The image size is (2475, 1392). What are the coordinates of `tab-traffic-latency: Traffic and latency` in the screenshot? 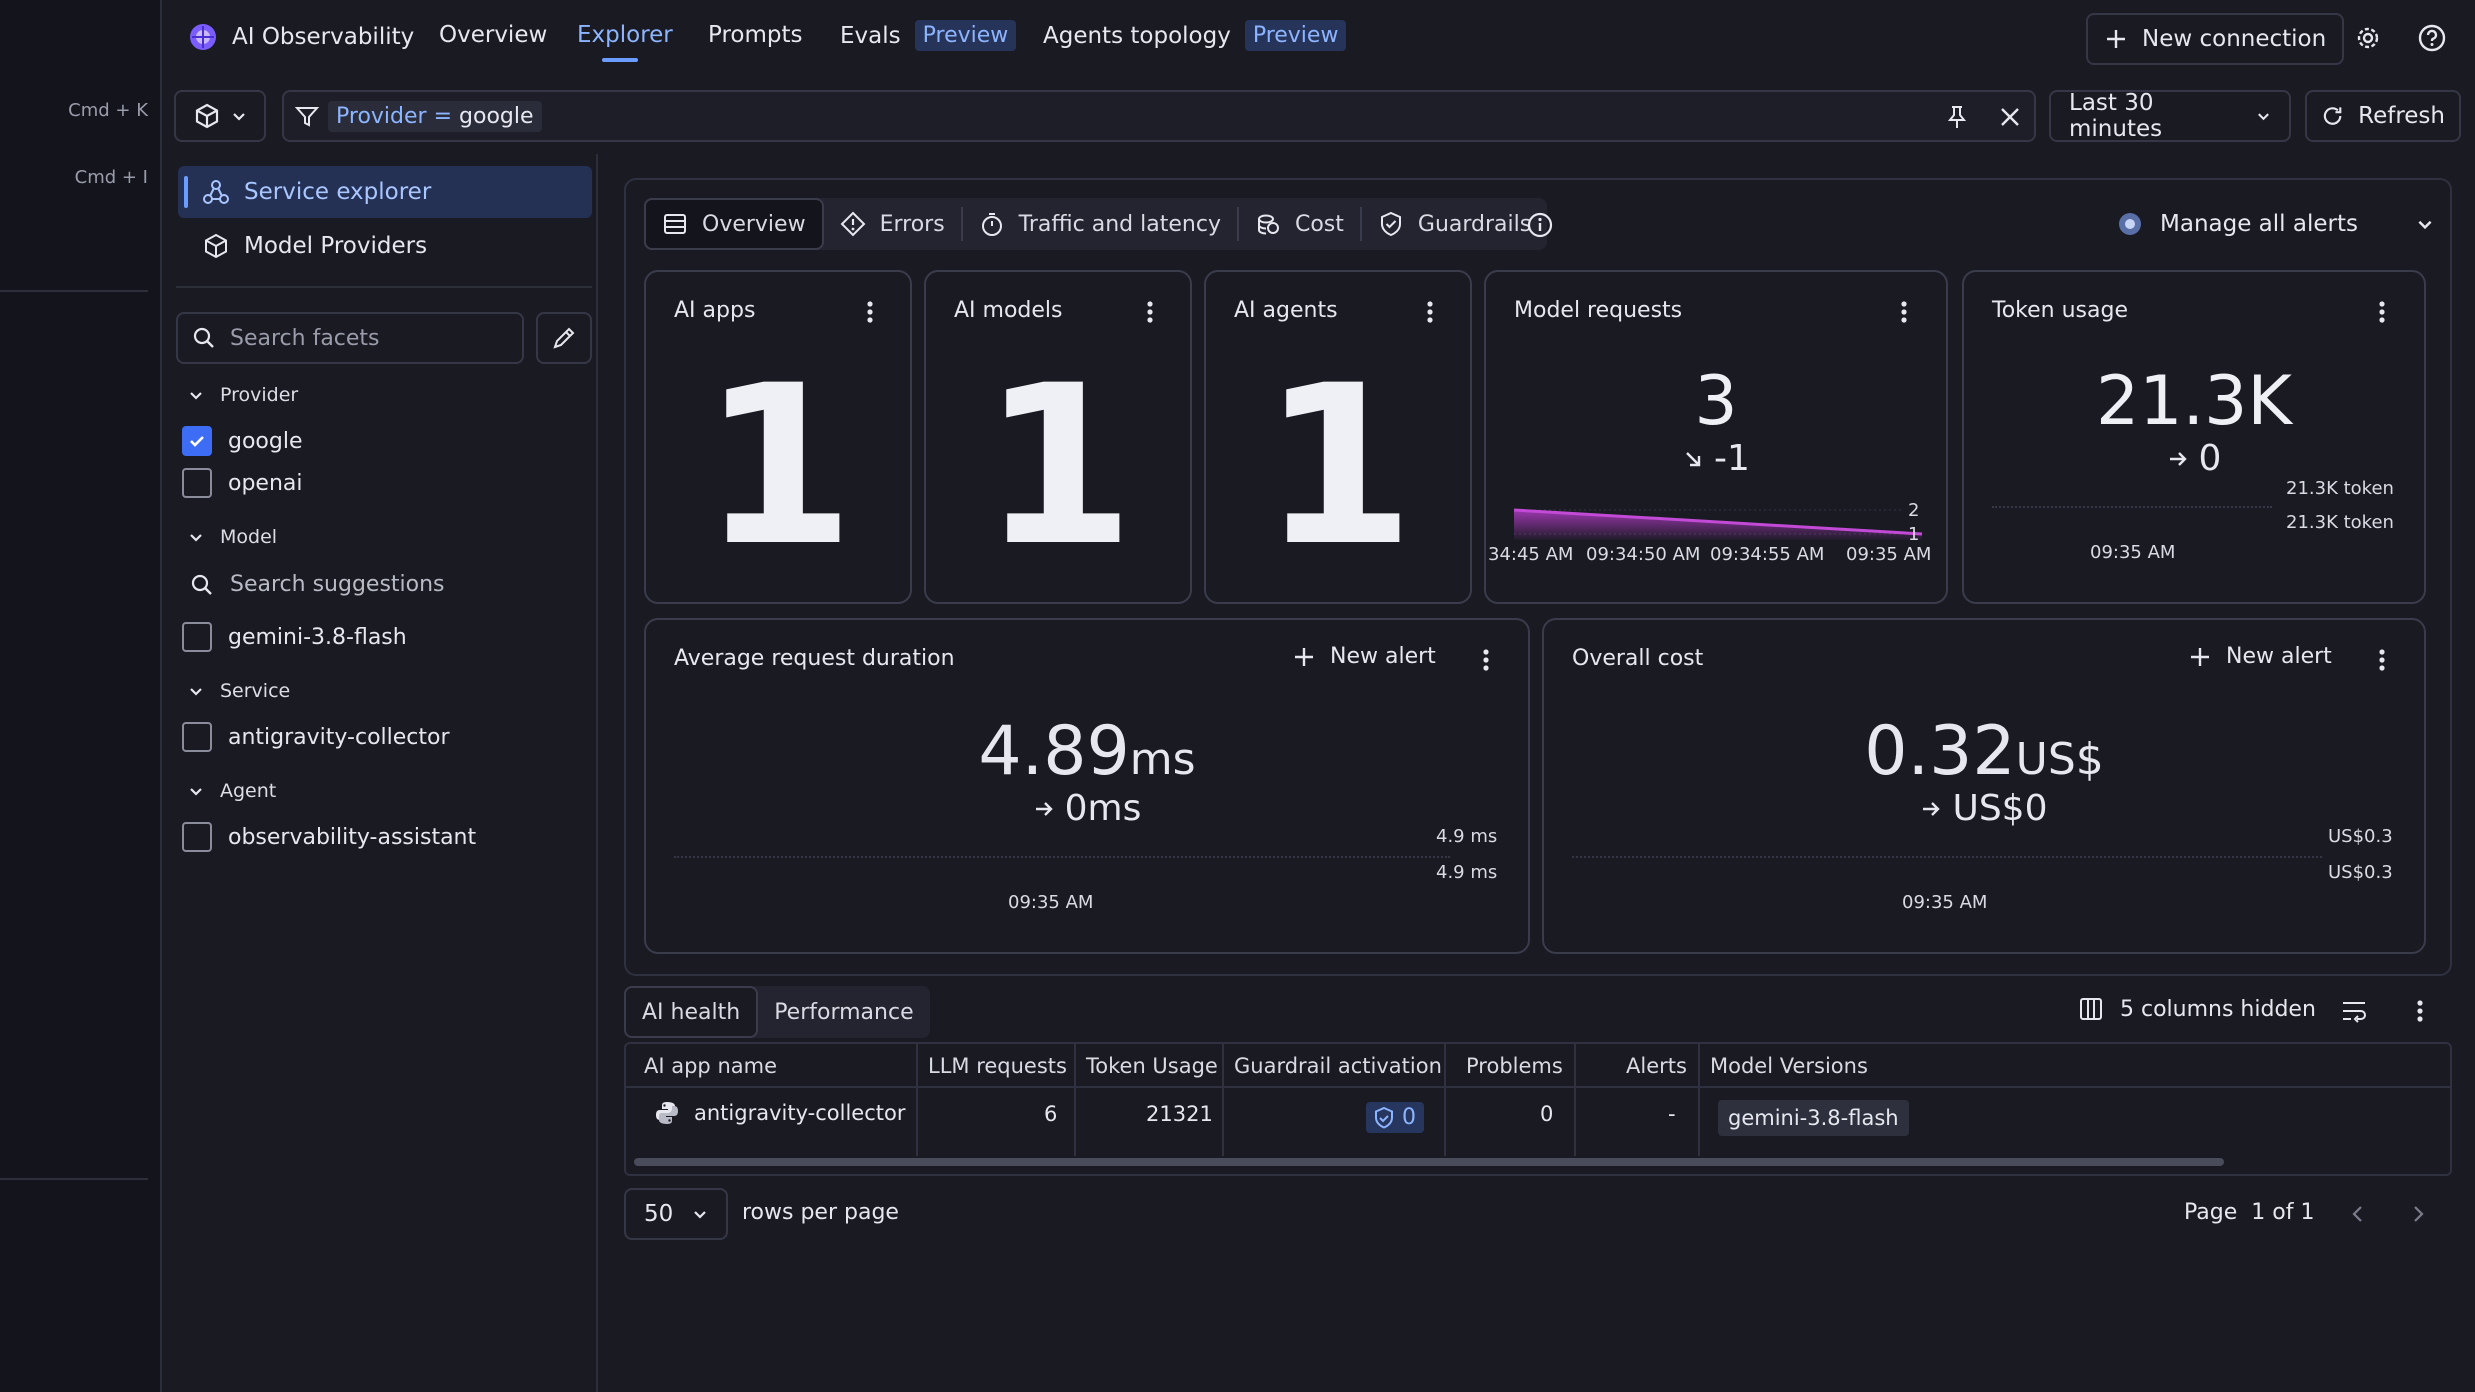 It's located at (1100, 224).